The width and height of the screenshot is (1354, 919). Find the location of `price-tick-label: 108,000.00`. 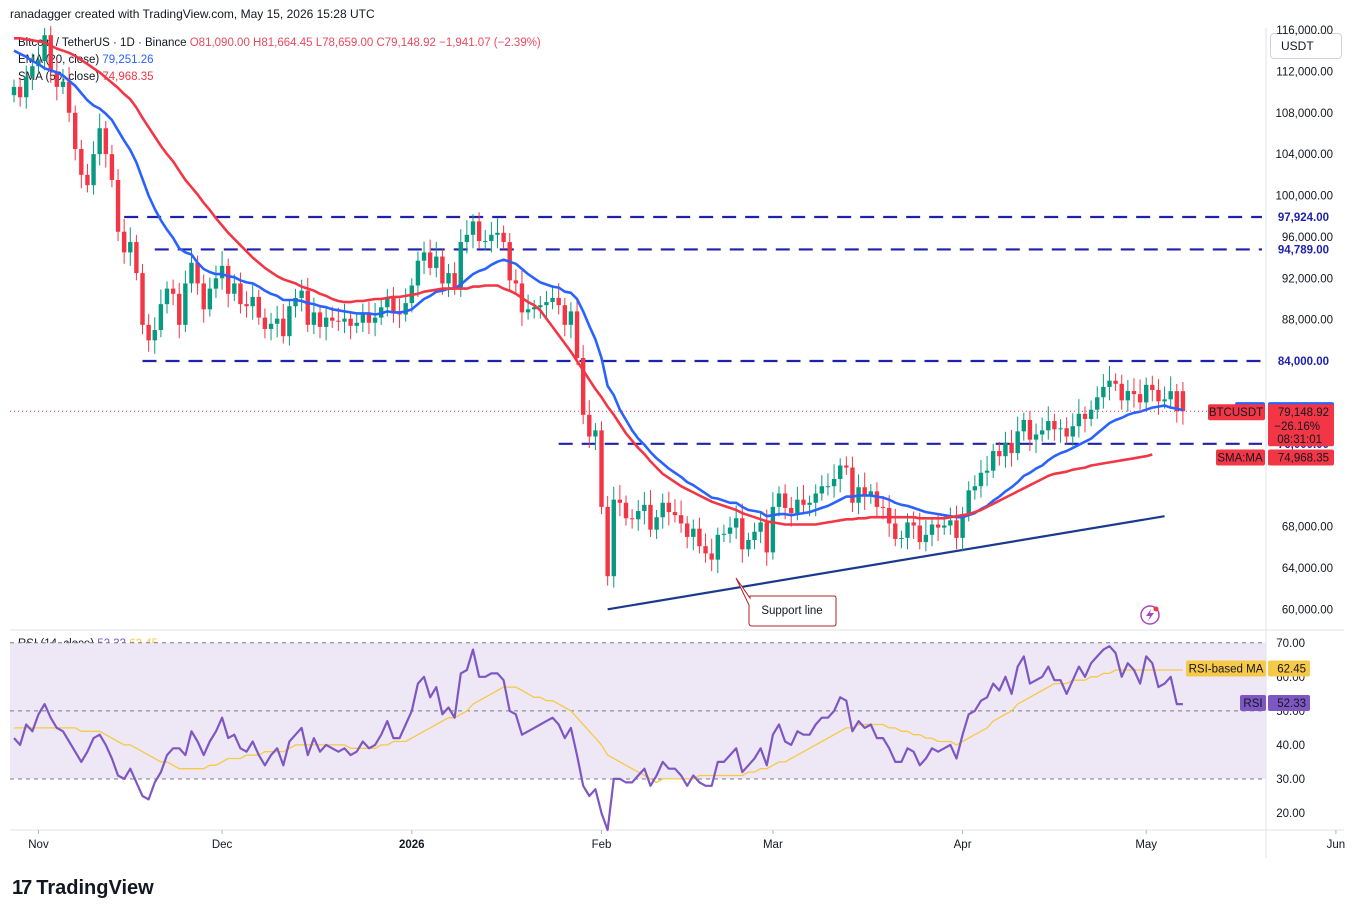

price-tick-label: 108,000.00 is located at coordinates (1304, 114).